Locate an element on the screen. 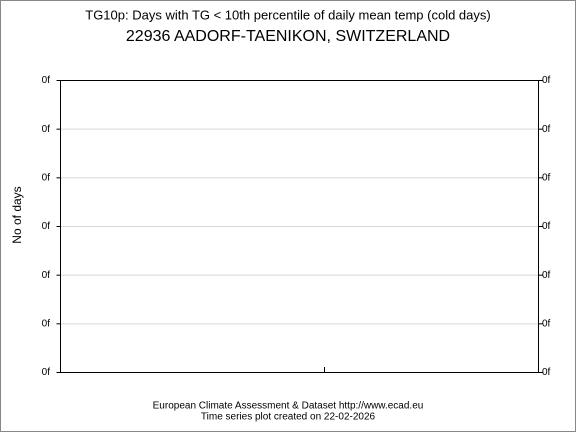 This screenshot has height=432, width=576. footer: Time series plot created on 22-02-2026 is located at coordinates (288, 417).